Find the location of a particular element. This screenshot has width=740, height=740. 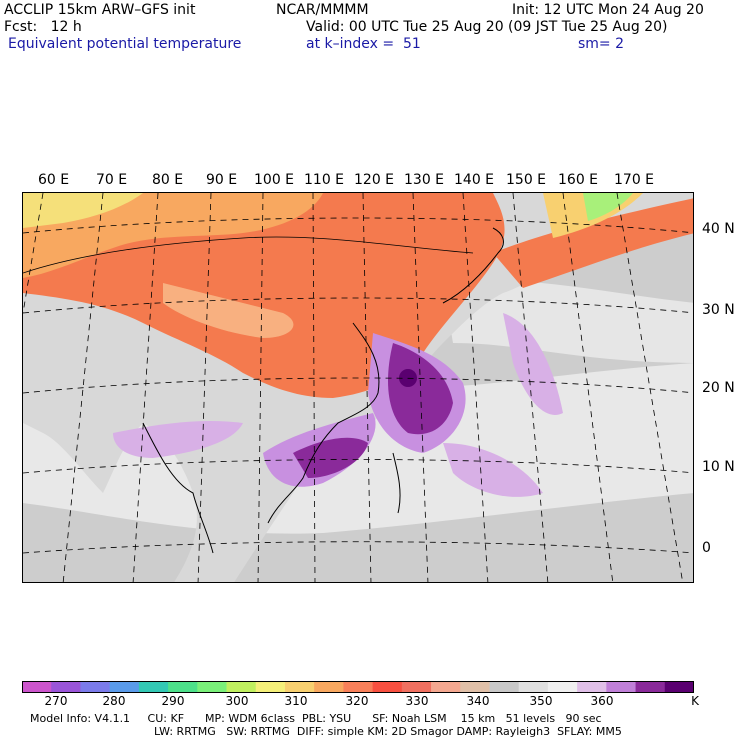

lon-label: 170 E is located at coordinates (634, 180).